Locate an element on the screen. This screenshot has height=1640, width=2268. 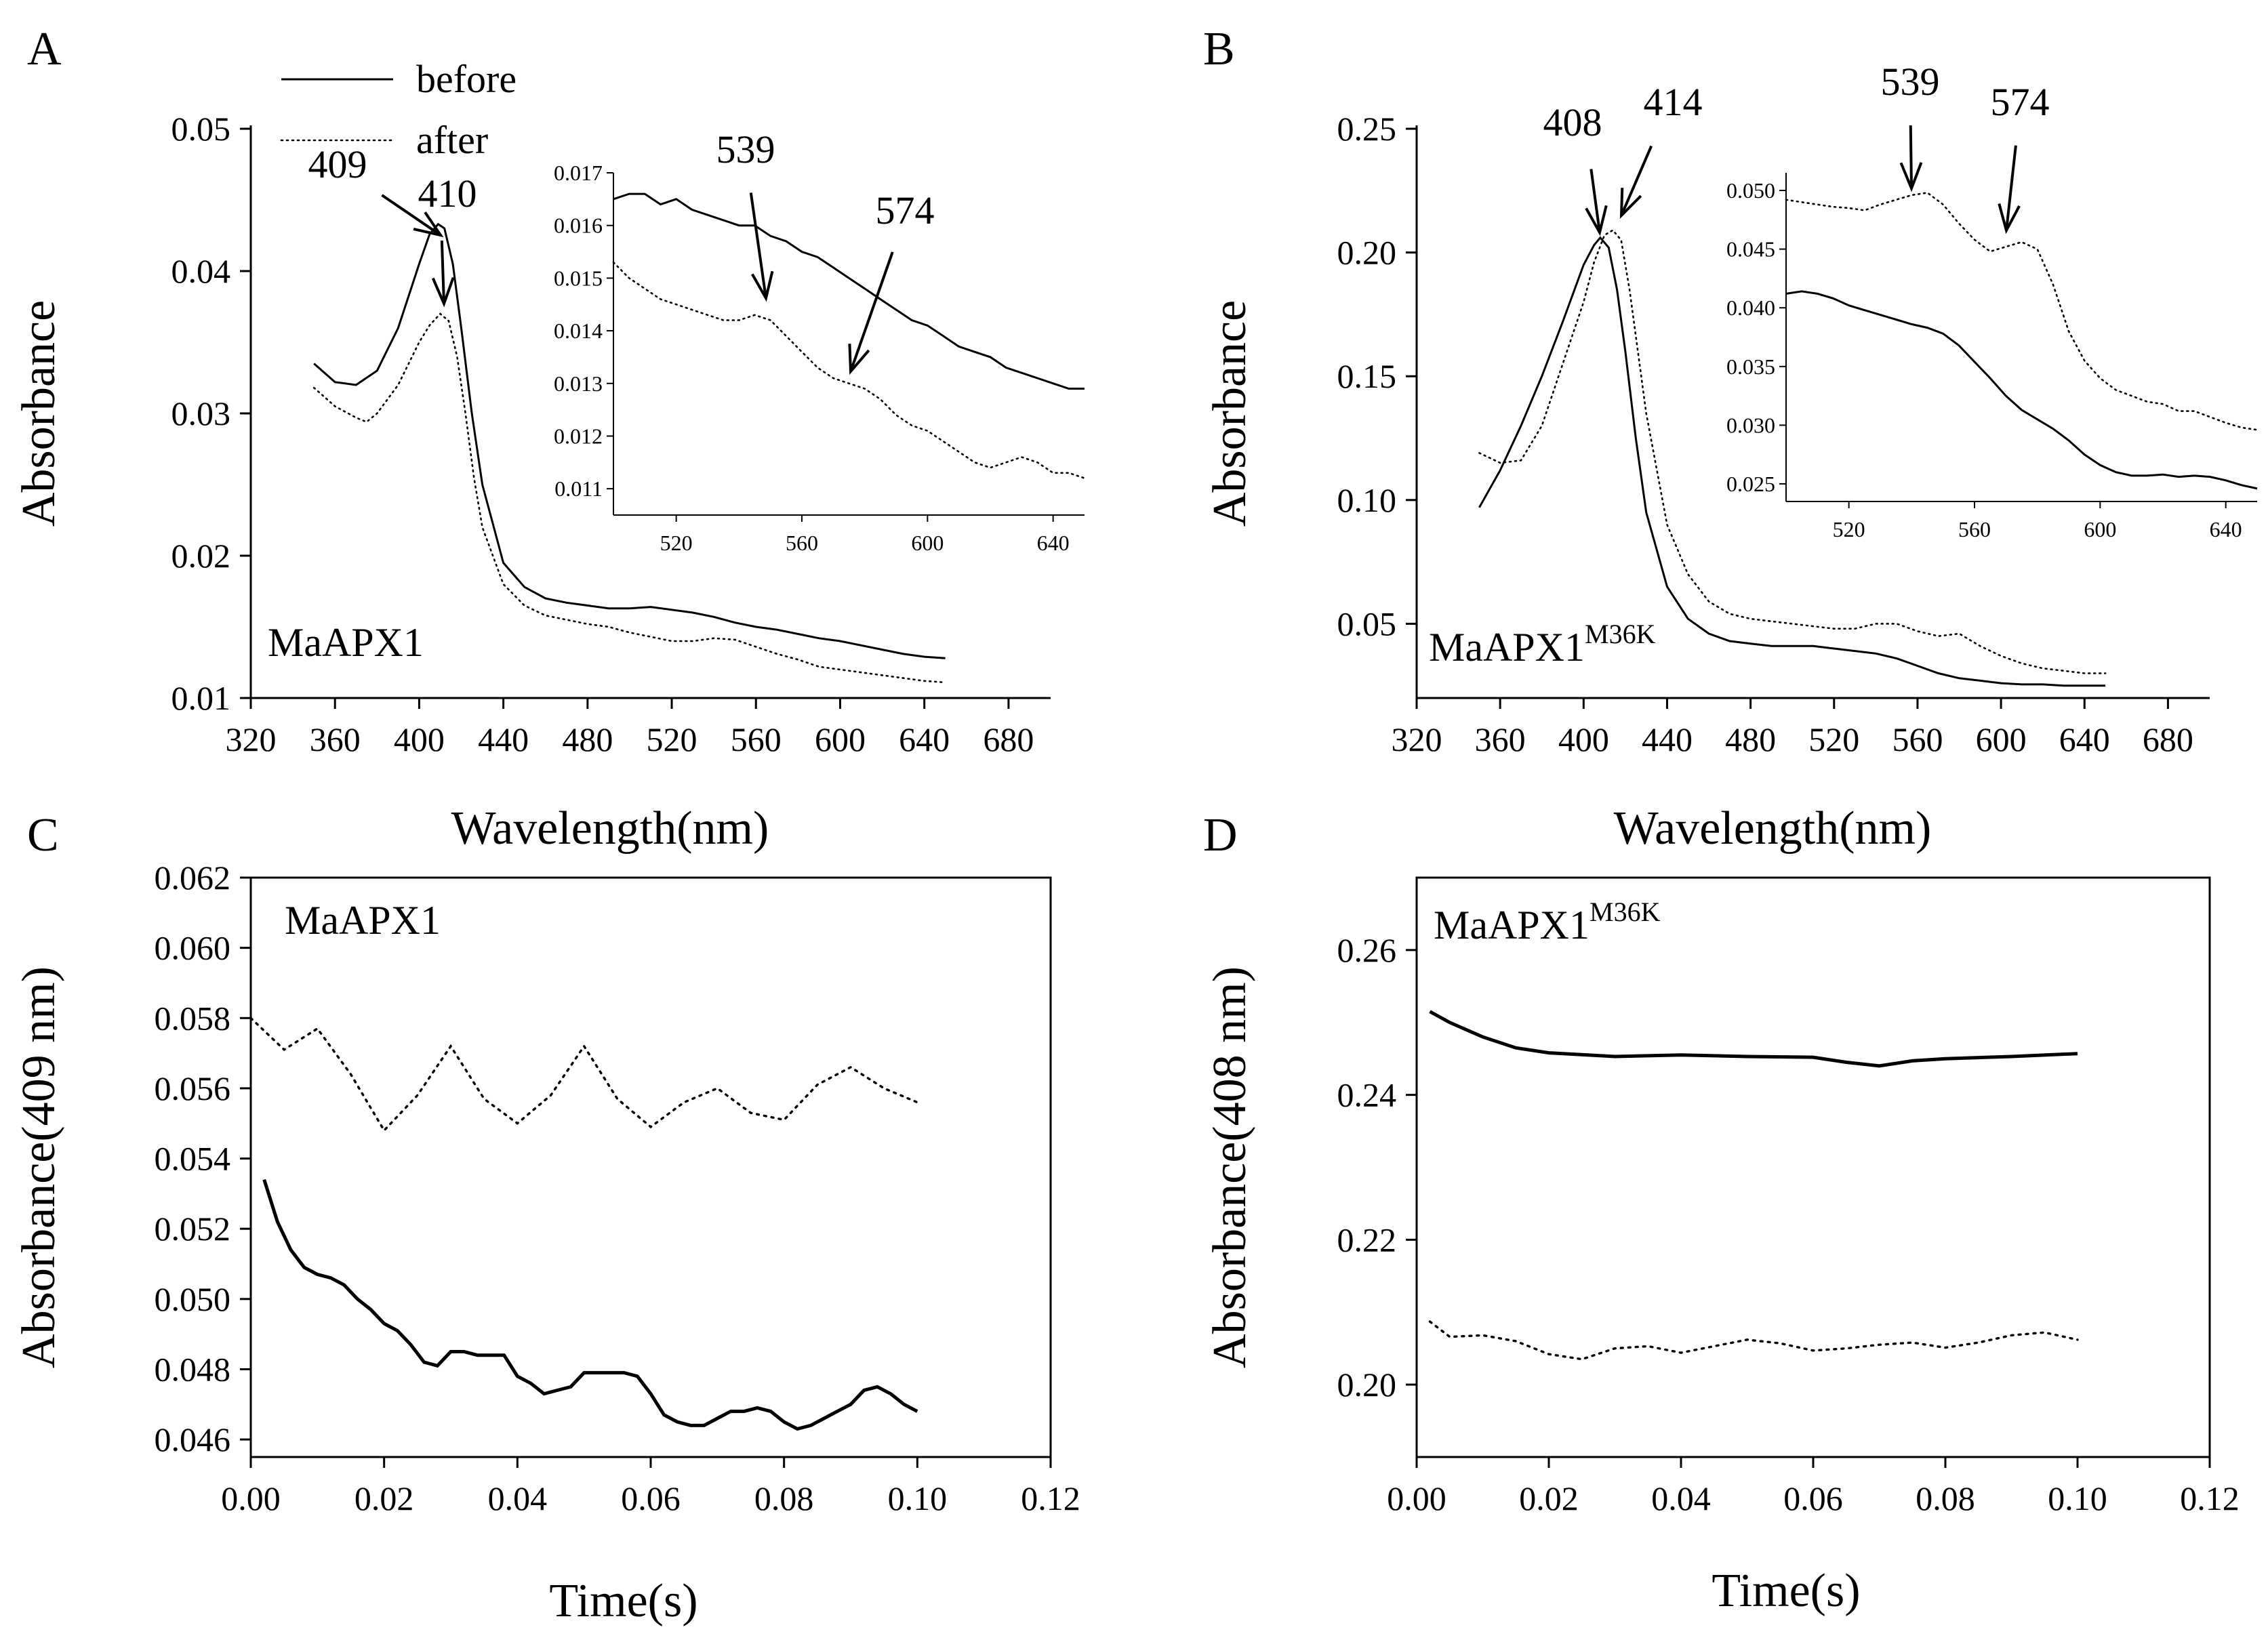
x-tick-label: 520 is located at coordinates (1833, 739).